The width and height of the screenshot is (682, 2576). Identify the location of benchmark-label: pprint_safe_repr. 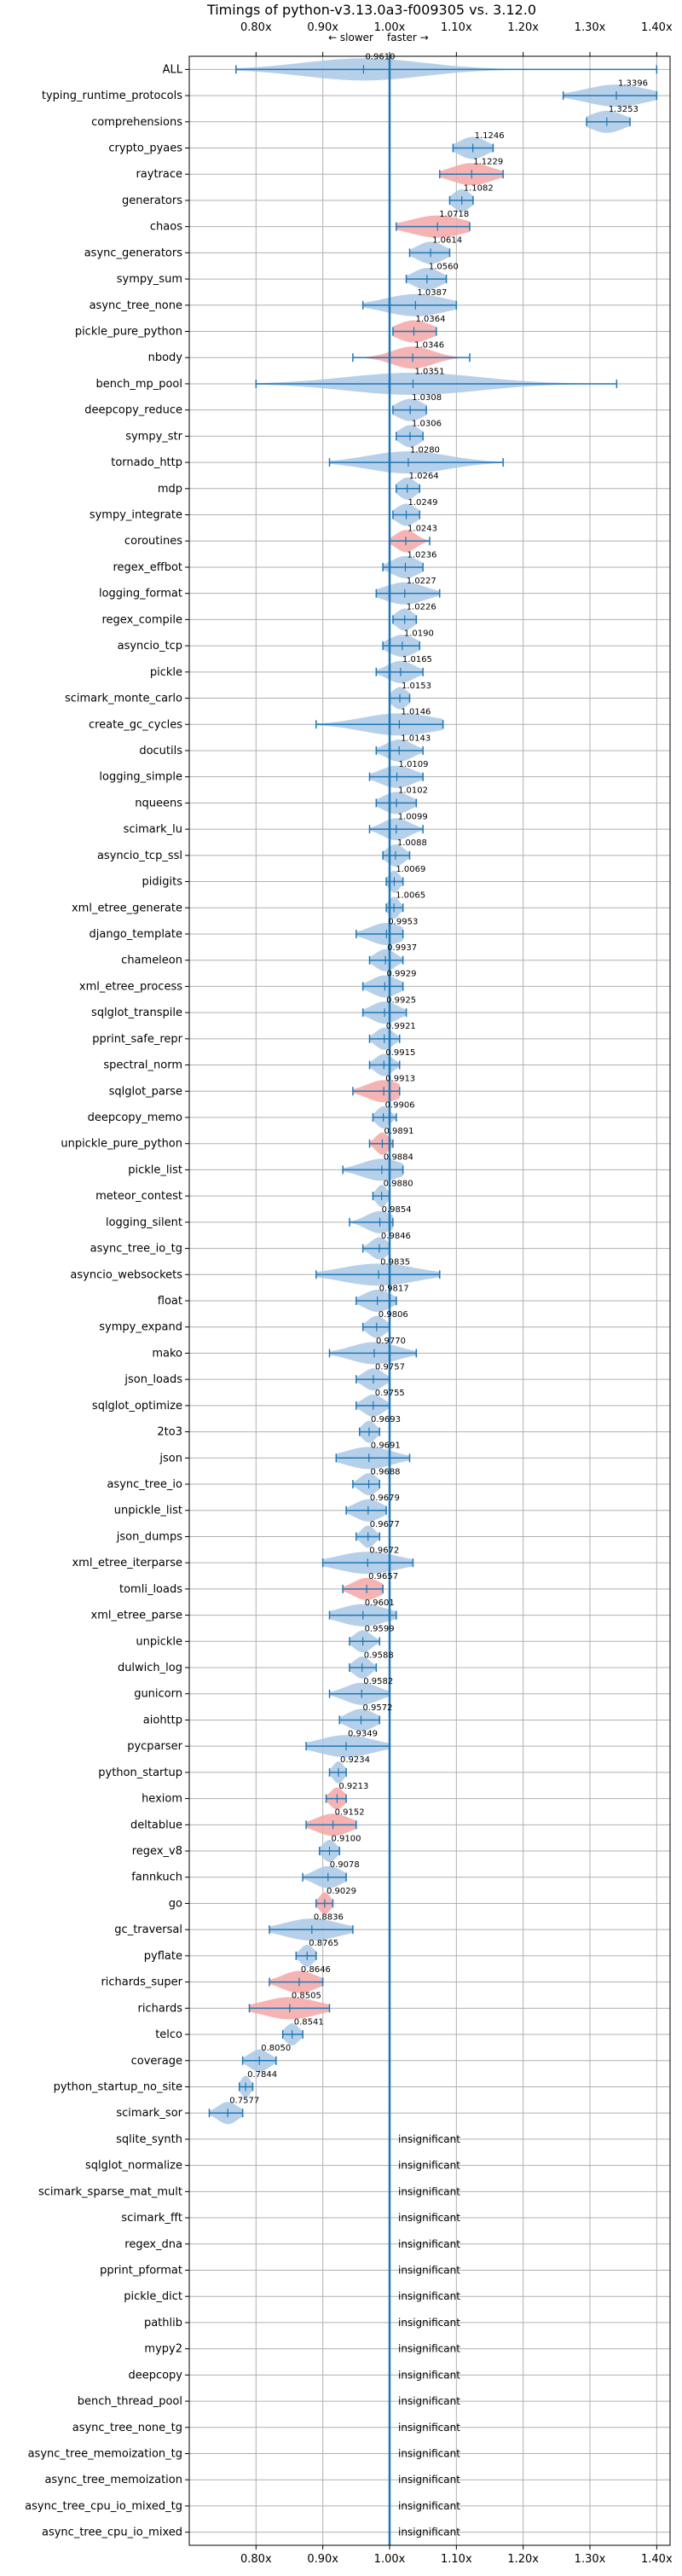
(137, 1039).